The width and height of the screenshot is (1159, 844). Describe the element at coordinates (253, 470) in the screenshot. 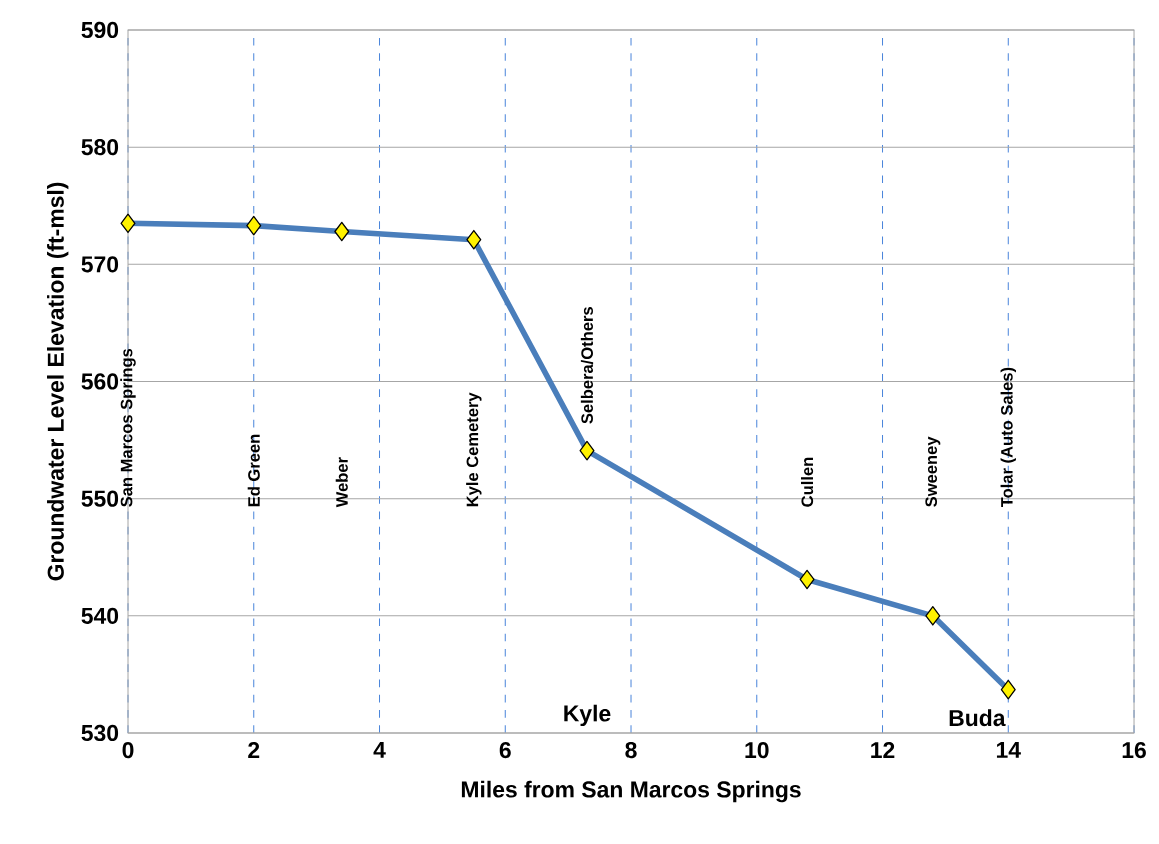

I see `annotation: Ed Green` at that location.